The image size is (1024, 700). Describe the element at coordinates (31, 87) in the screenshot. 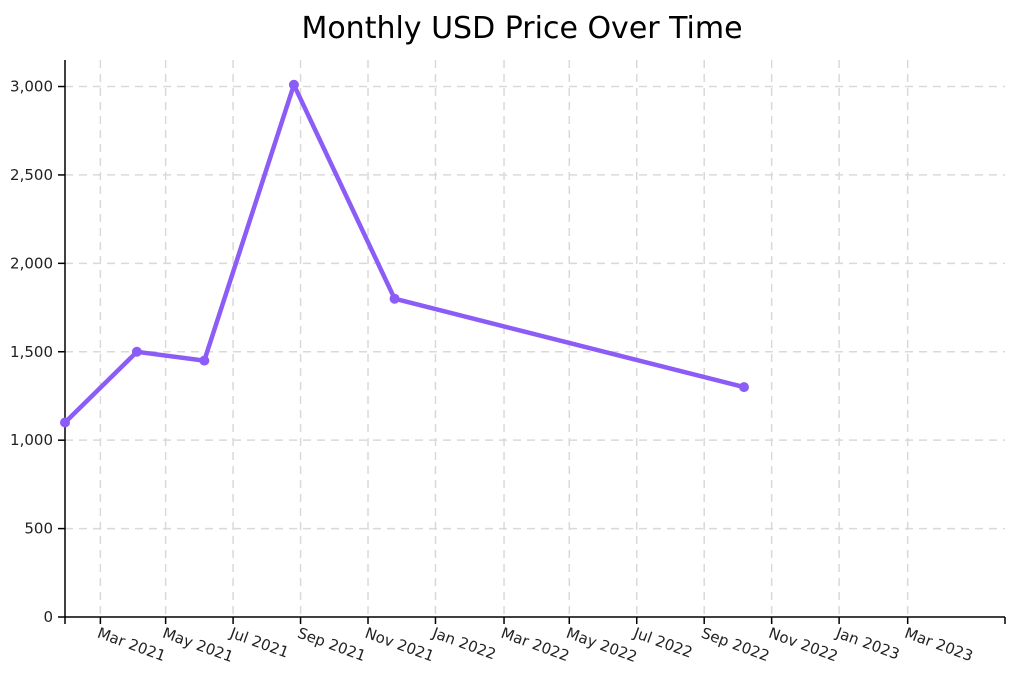

I see `y-tick-label: 3,000` at that location.